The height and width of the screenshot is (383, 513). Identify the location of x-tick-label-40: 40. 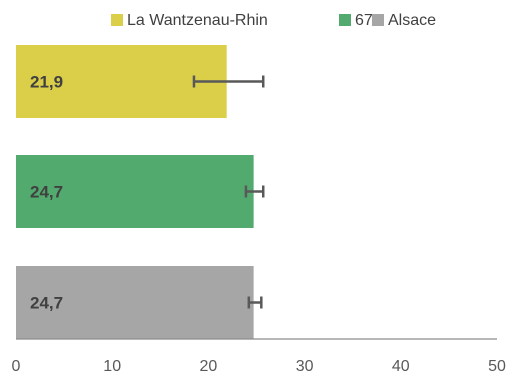
(401, 366).